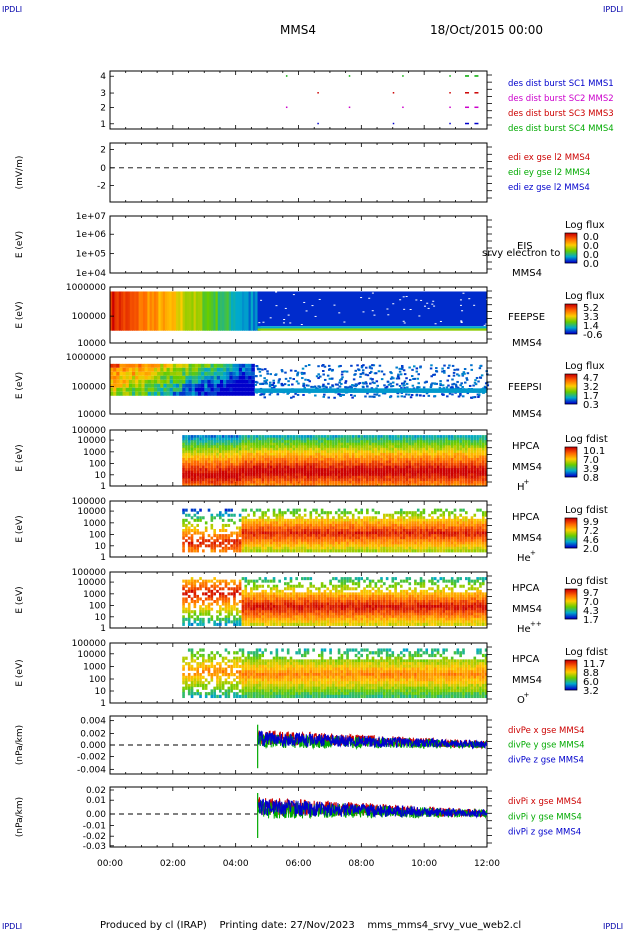 The height and width of the screenshot is (934, 630). Describe the element at coordinates (476, 93) in the screenshot. I see `burst-interval-mark` at that location.